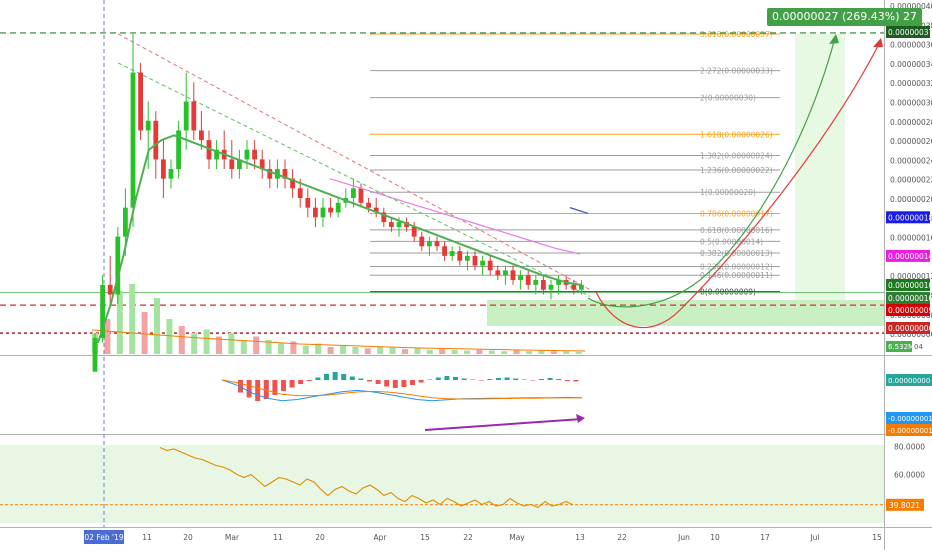 The width and height of the screenshot is (932, 554). What do you see at coordinates (736, 134) in the screenshot?
I see `fib-level-label: 1.618(0.00000026)` at bounding box center [736, 134].